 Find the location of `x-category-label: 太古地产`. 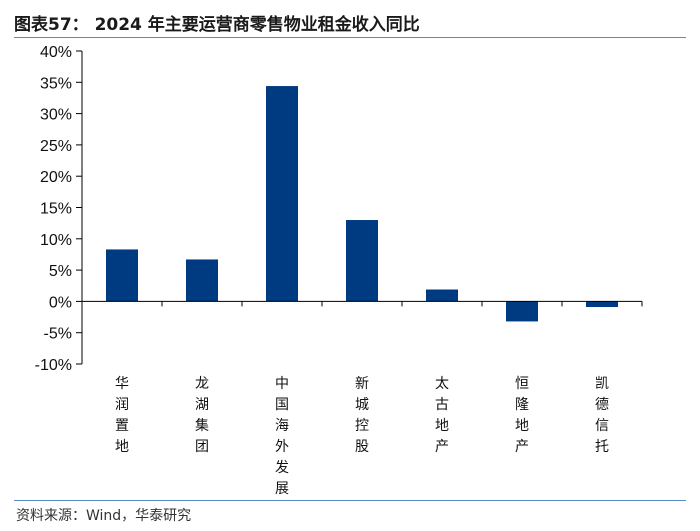

x-category-label: 太古地产 is located at coordinates (442, 415).